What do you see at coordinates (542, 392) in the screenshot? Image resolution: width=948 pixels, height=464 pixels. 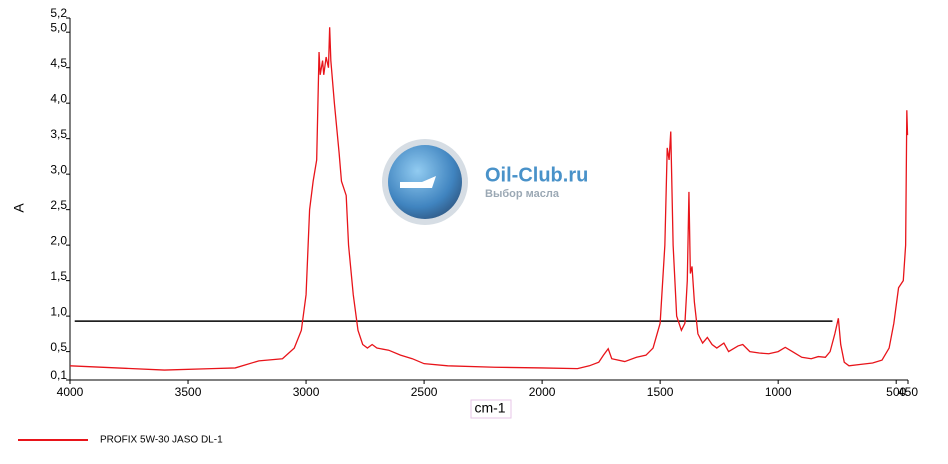 I see `x-tick-label: 2000` at bounding box center [542, 392].